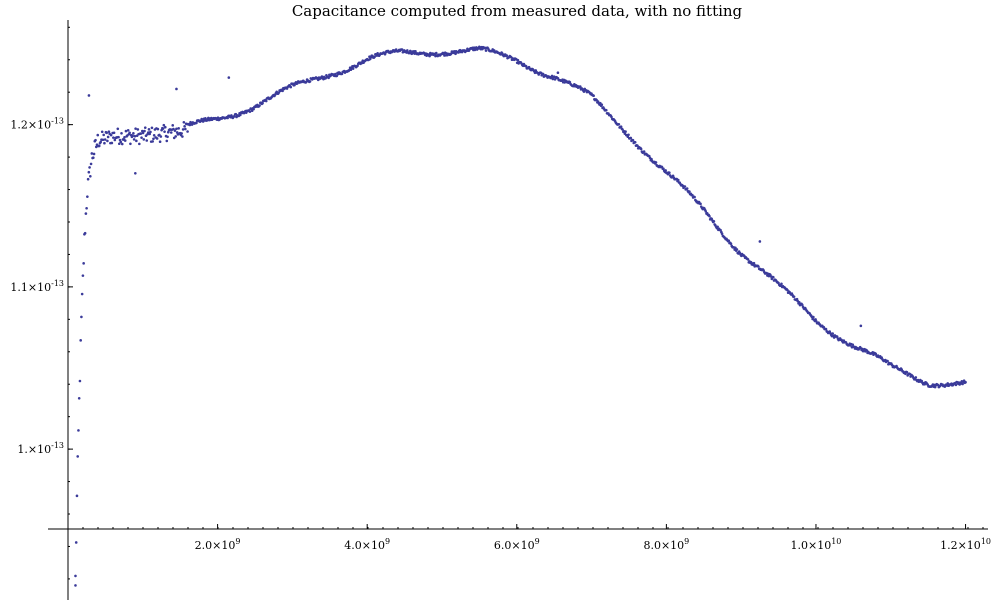 The width and height of the screenshot is (997, 602). Describe the element at coordinates (41, 303) in the screenshot. I see `y-ticks: 1.×10-13 1.1×10-13 1.2×10⁻¹³` at that location.